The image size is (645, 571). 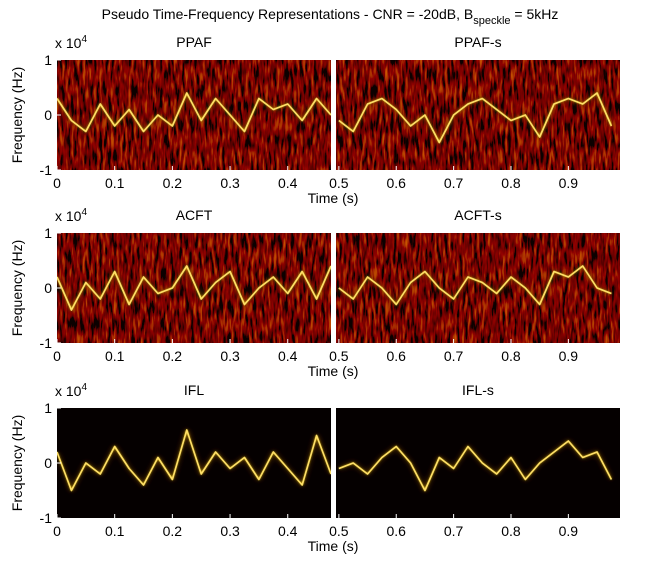 I want to click on panel-title: PPAF, so click(x=194, y=42).